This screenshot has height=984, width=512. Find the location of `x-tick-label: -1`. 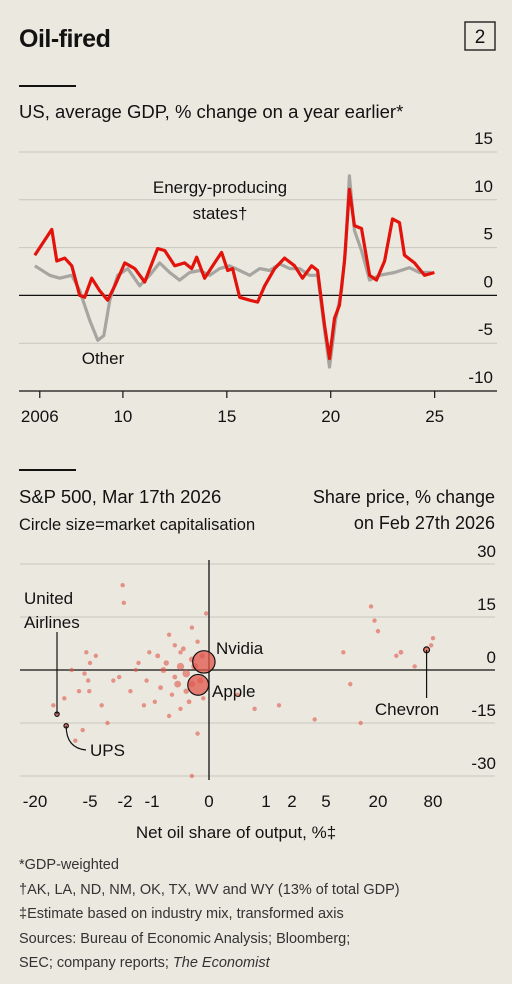

x-tick-label: -1 is located at coordinates (151, 801).